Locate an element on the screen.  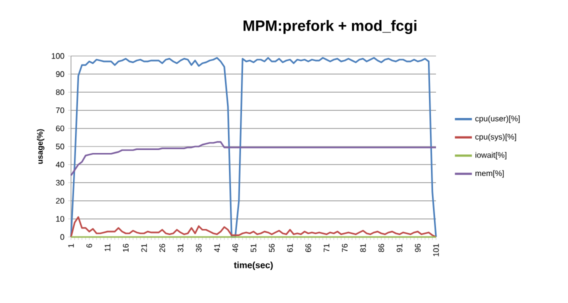
x-axis-title: time(sec) is located at coordinates (253, 266).